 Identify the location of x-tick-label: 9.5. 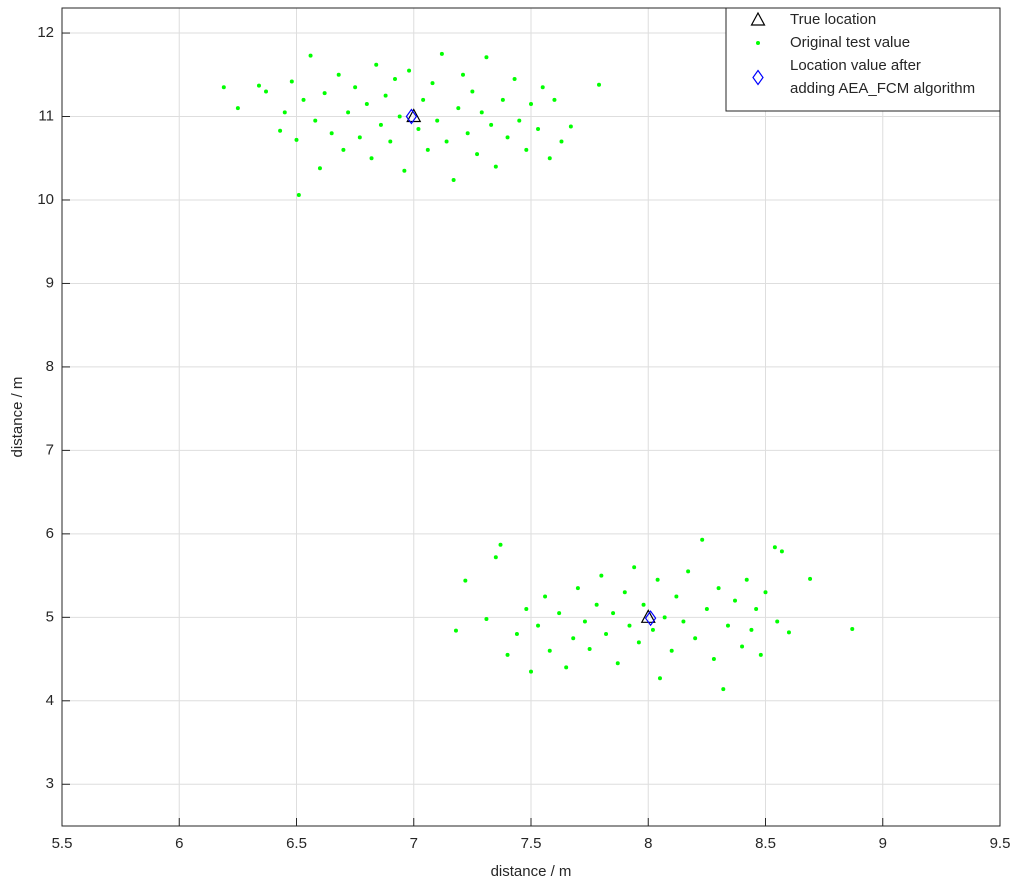
(1000, 843).